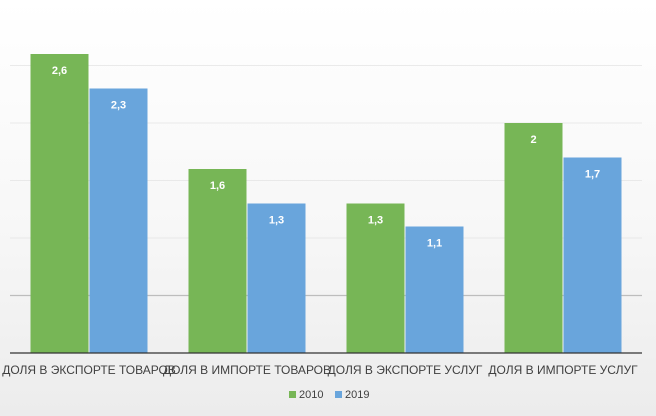 This screenshot has height=416, width=656. Describe the element at coordinates (311, 395) in the screenshot. I see `legend-label-2010: 2010` at that location.